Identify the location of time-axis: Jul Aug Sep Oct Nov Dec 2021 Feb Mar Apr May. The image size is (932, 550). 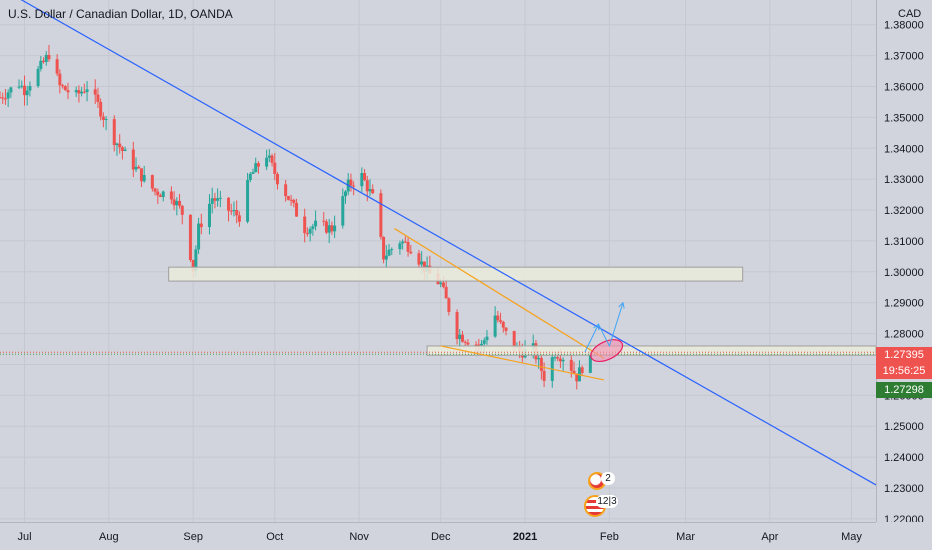
(438, 536).